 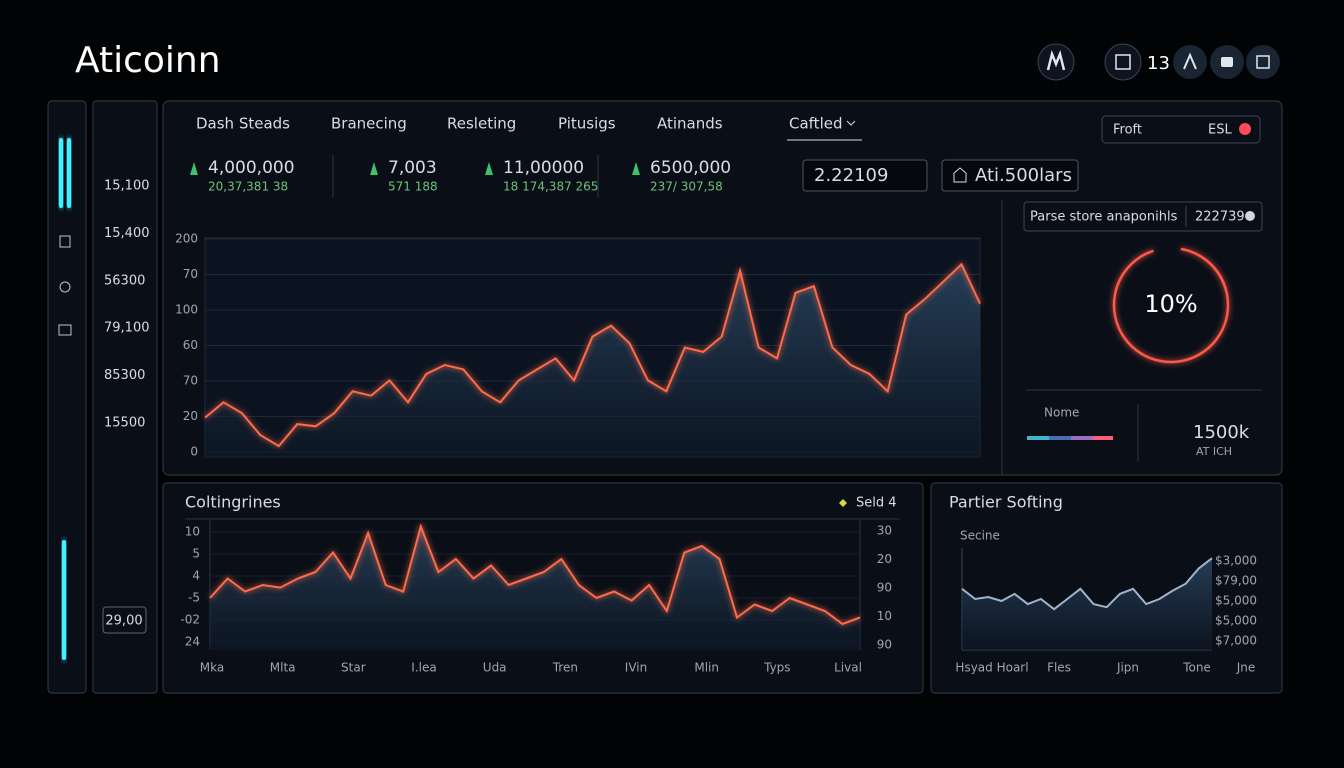 I want to click on filter-value: ESL, so click(x=1220, y=130).